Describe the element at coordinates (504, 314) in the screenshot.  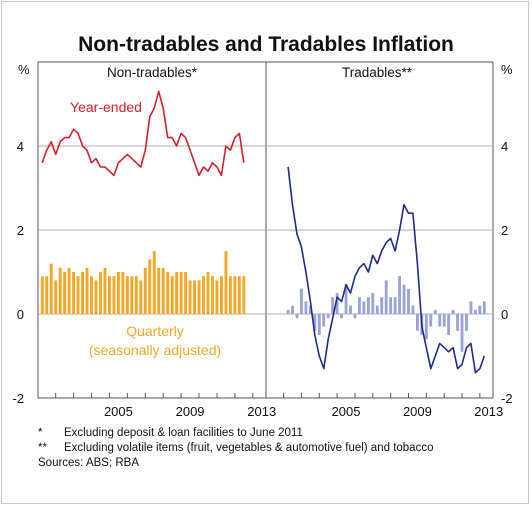
I see `y-tick-label-right: 0` at that location.